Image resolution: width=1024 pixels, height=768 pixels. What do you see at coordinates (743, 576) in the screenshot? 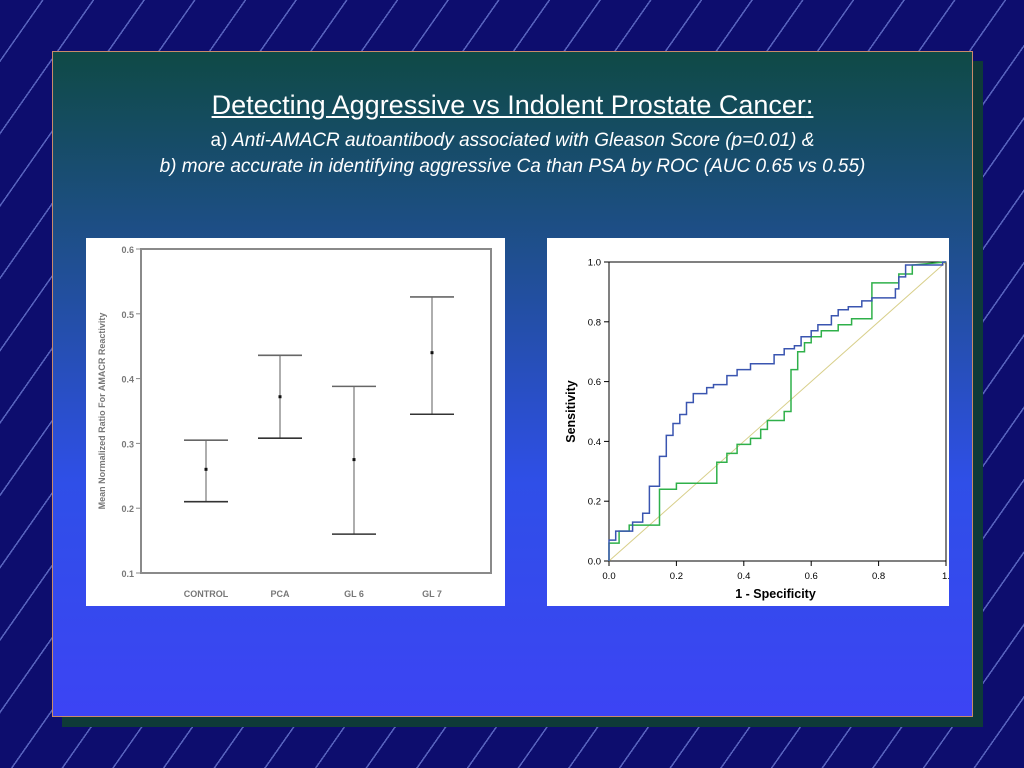
I see `x-tick-label: 0.4` at bounding box center [743, 576].